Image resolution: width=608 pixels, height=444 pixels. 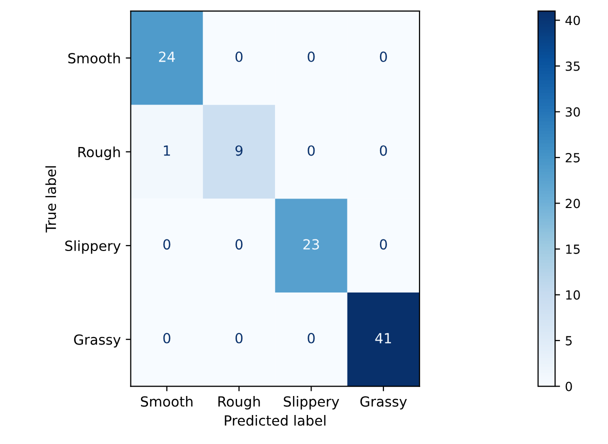 I want to click on color-bar-label: 40, so click(x=572, y=21).